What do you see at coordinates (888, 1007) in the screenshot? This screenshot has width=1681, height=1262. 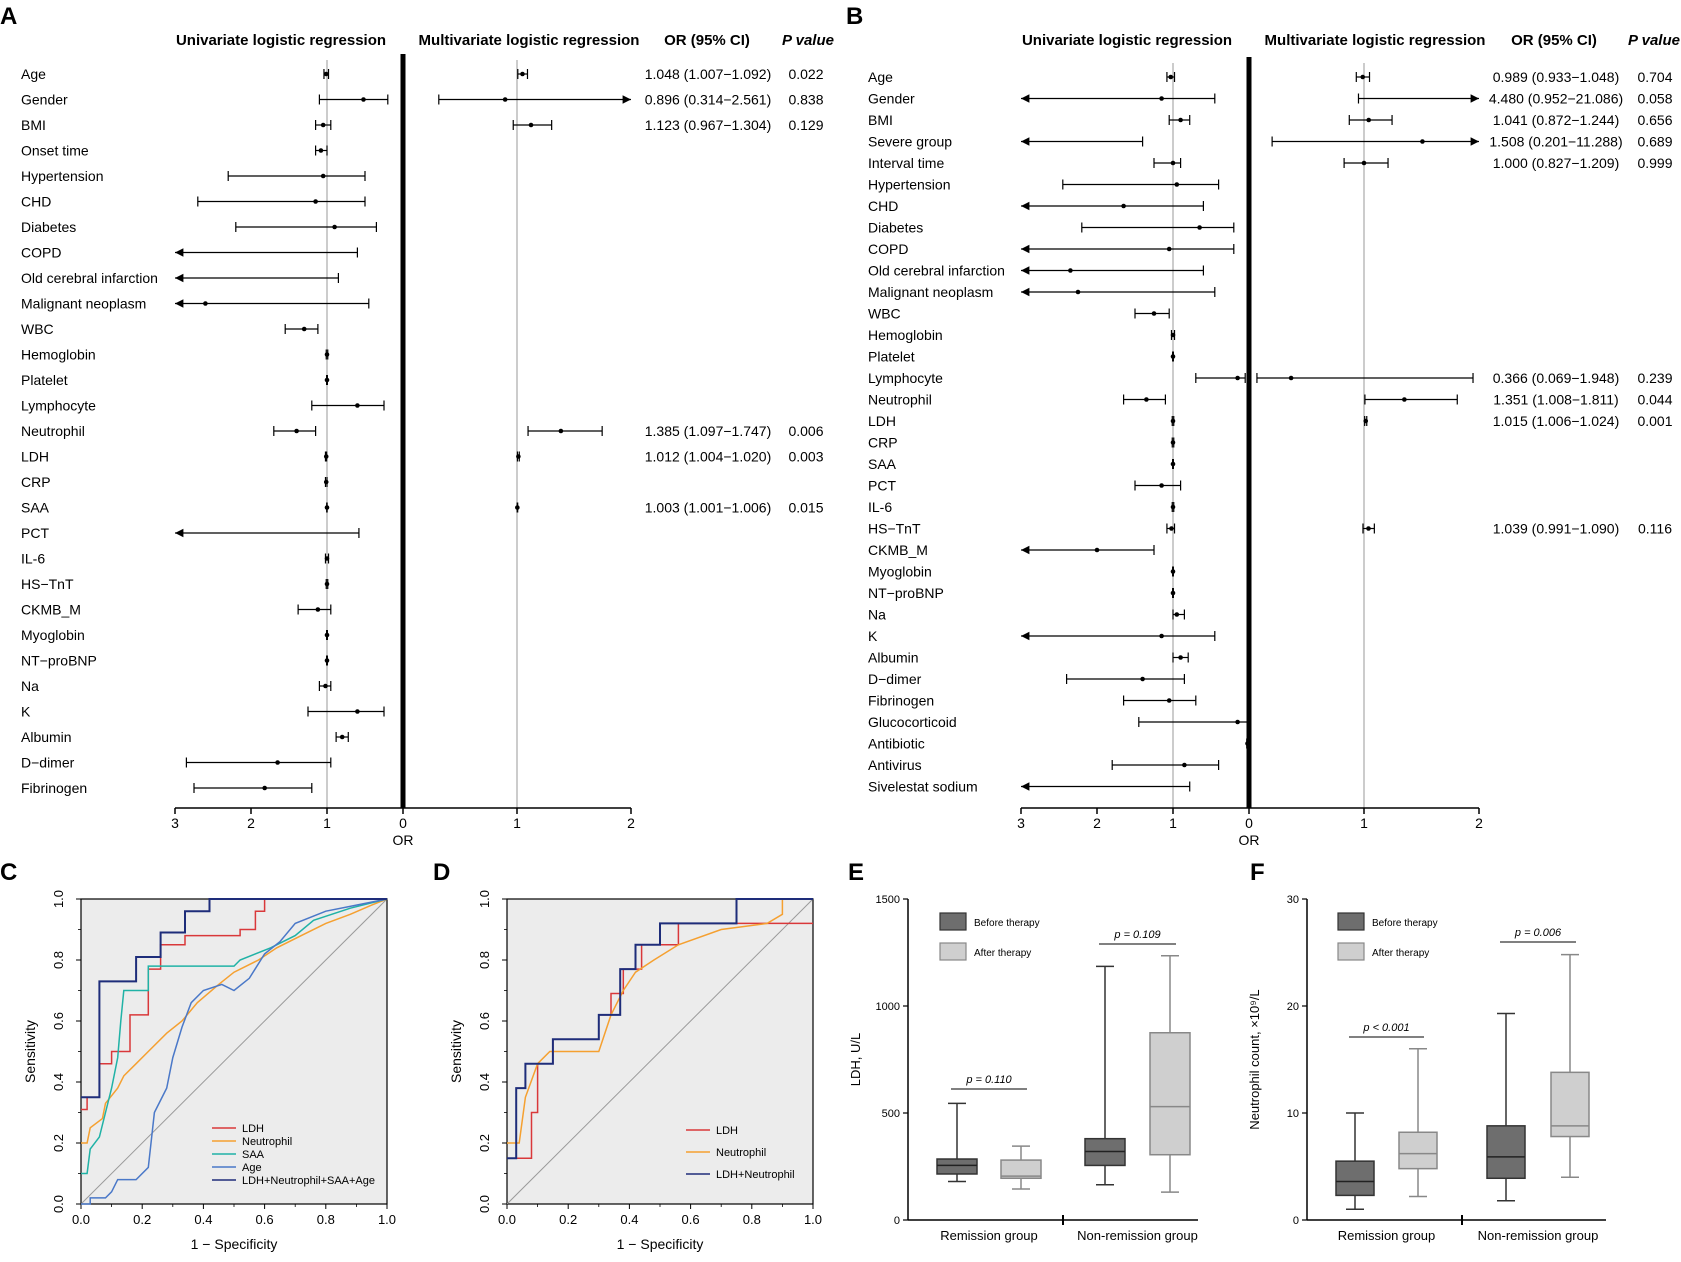 I see `y-tick-label: 1000` at bounding box center [888, 1007].